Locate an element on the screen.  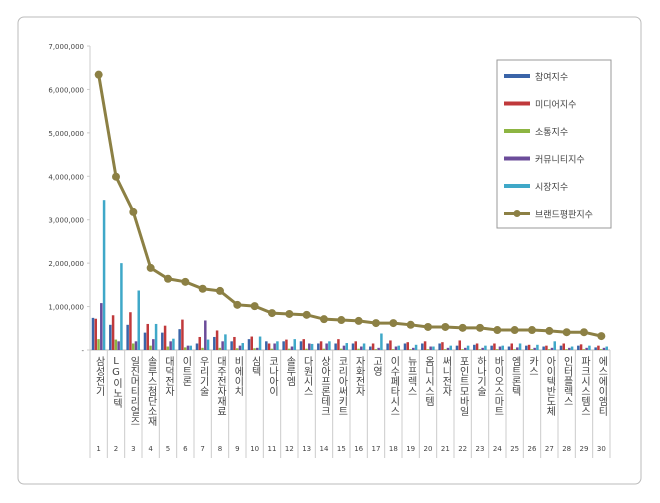
category-number: 2 is located at coordinates (116, 449).